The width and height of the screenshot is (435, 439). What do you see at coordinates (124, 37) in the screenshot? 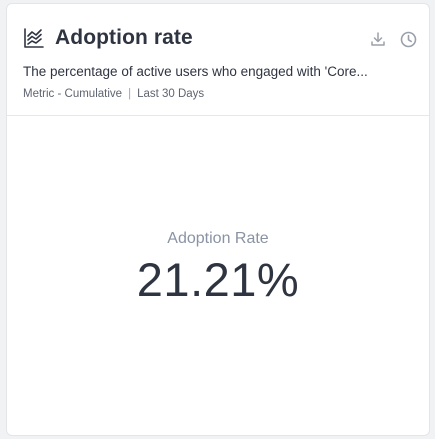
I see `card-title: Adoption rate` at bounding box center [124, 37].